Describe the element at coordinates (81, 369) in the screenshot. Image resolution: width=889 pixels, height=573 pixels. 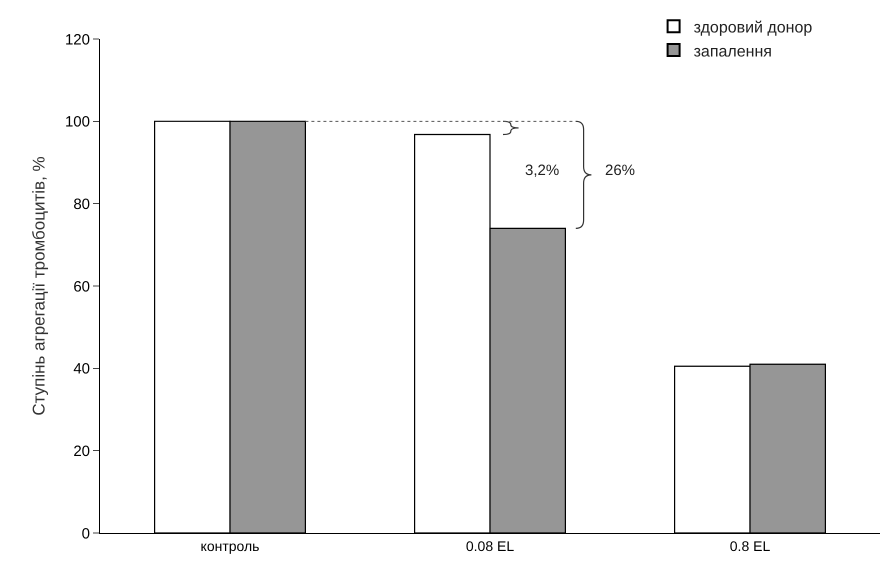
I see `y-tick-label: 40` at that location.